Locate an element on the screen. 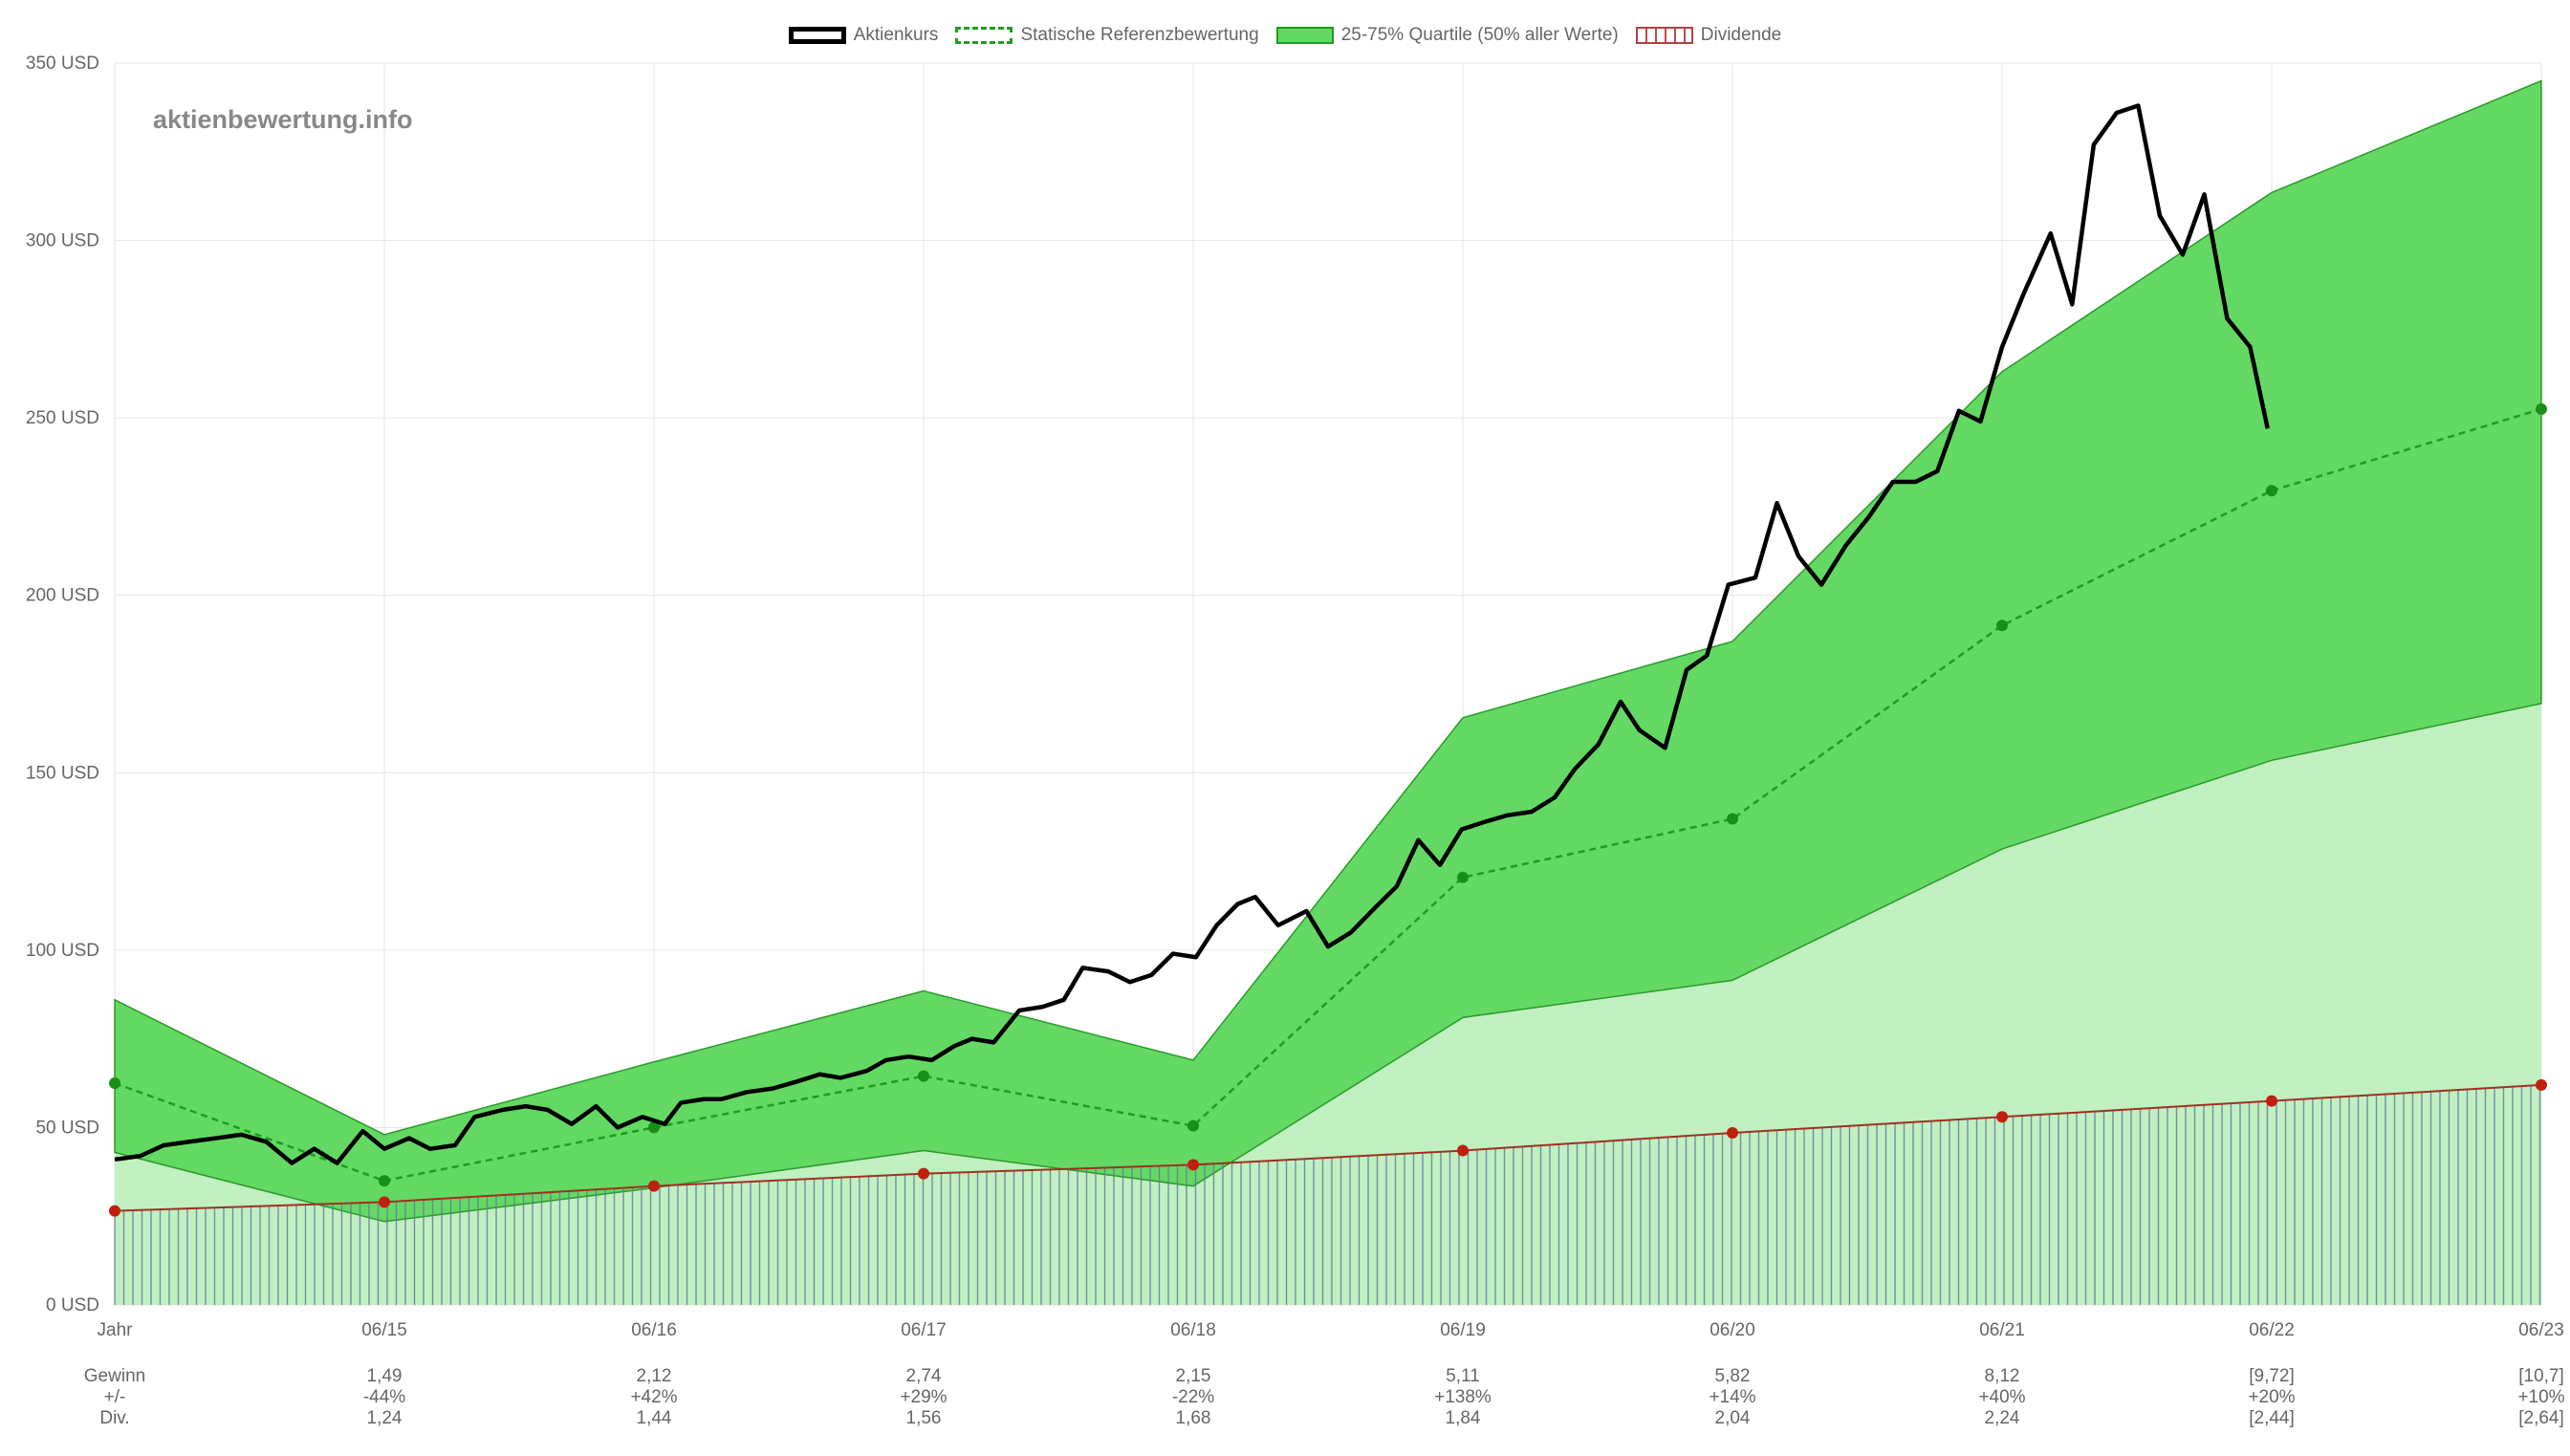 The width and height of the screenshot is (2570, 1456). watermark-logo: aktienbewertung.info is located at coordinates (283, 119).